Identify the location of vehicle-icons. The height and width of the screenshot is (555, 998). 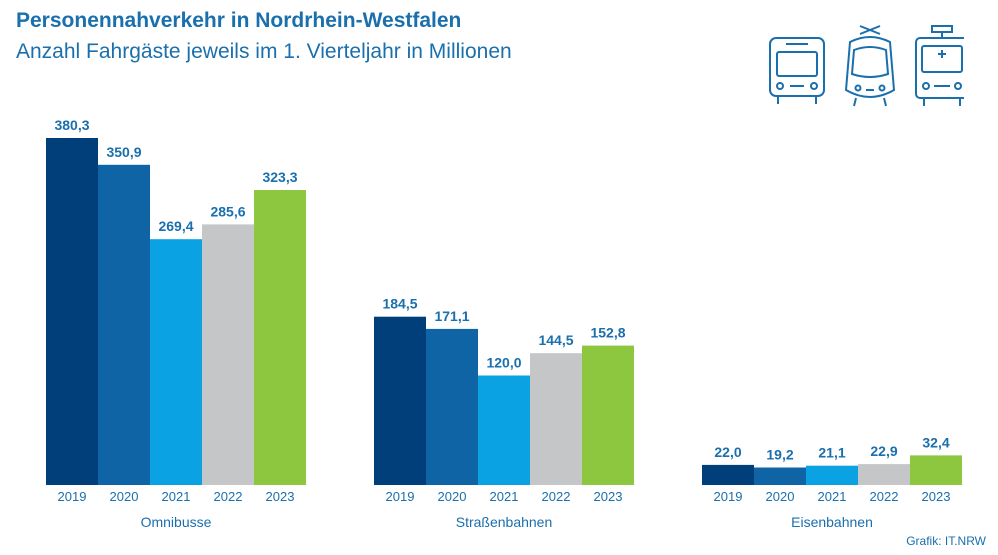
(866, 66).